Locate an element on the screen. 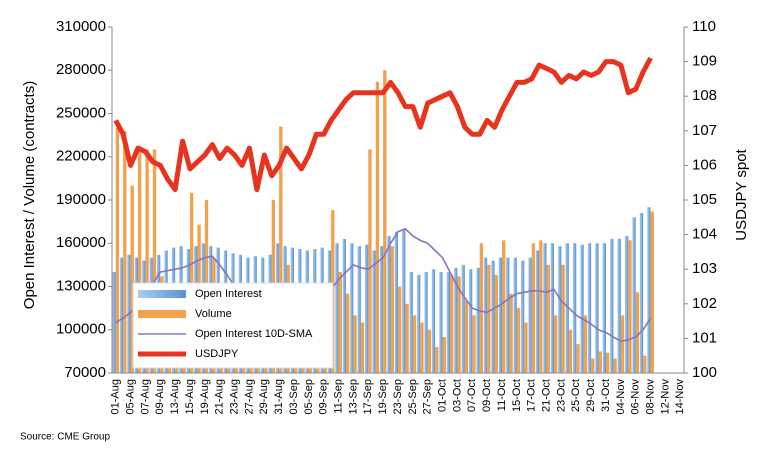  x-tick-label: 15-Aug is located at coordinates (190, 396).